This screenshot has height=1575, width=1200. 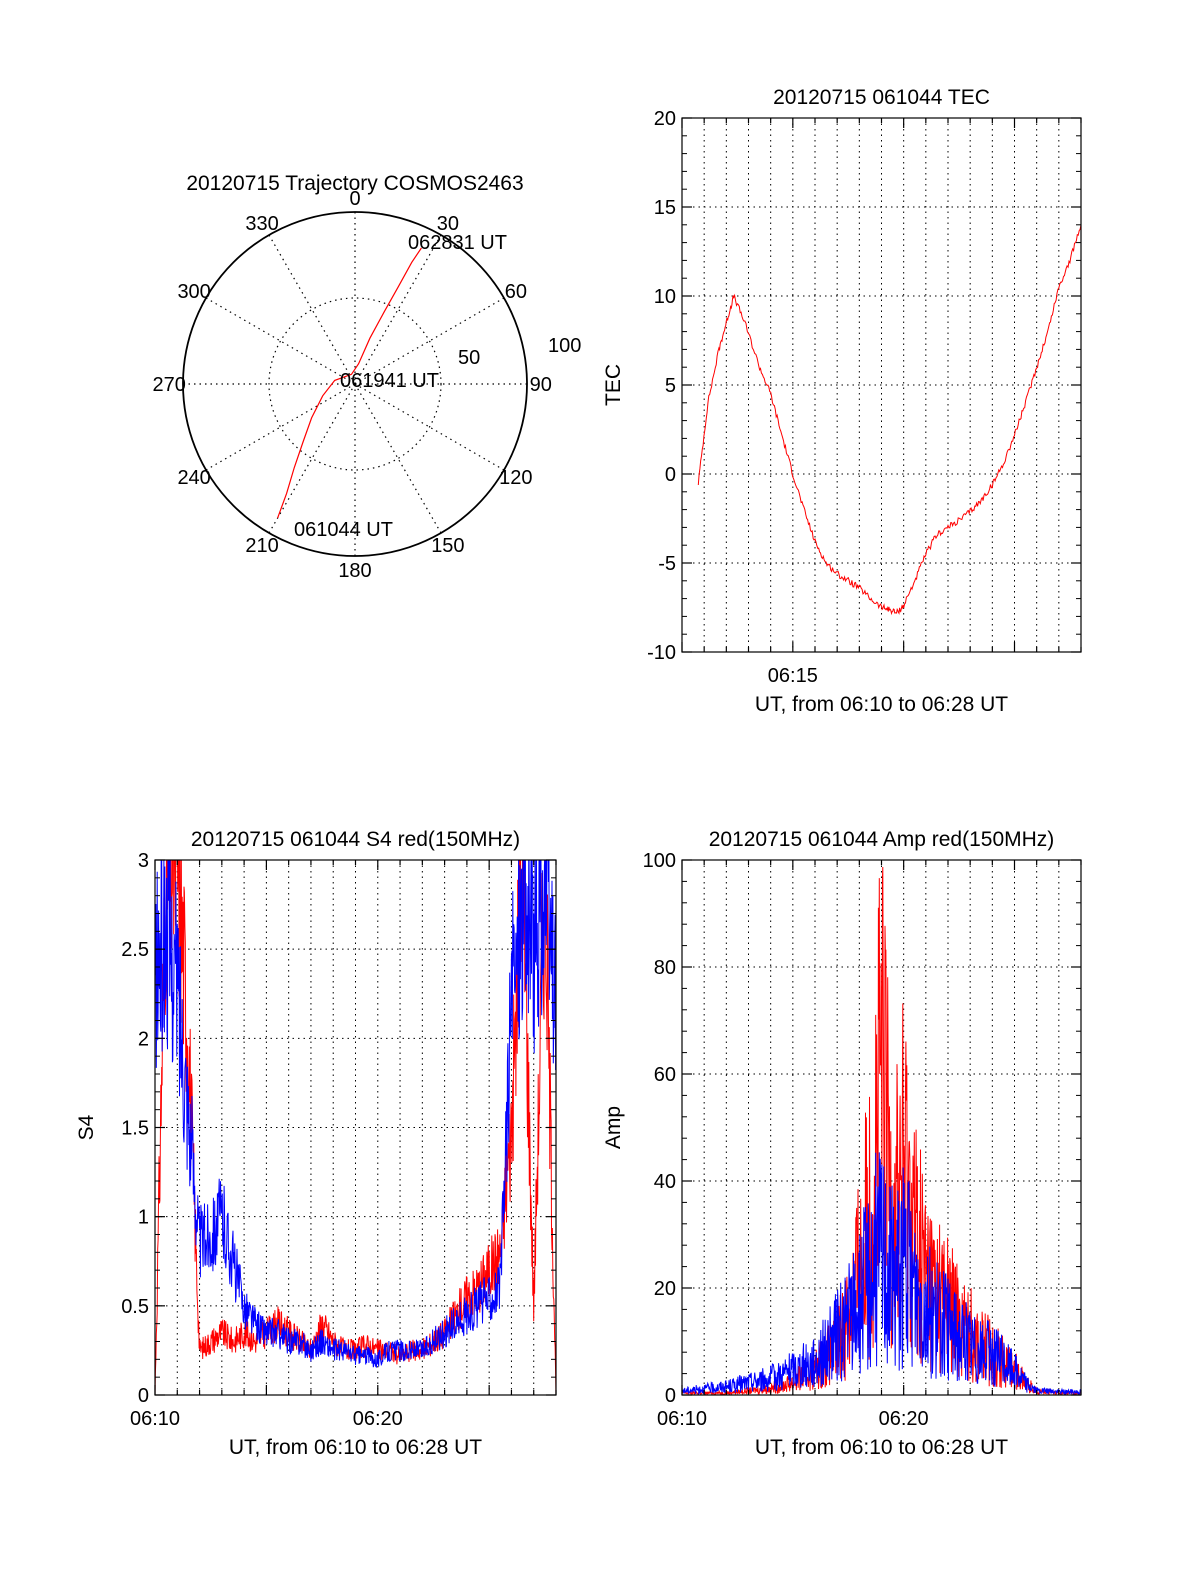 I want to click on y-tick-label: -5, so click(x=667, y=564).